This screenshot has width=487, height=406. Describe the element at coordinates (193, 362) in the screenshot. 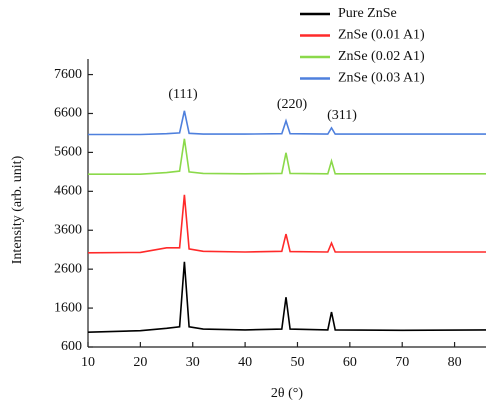

I see `x-tick-label: 30` at that location.